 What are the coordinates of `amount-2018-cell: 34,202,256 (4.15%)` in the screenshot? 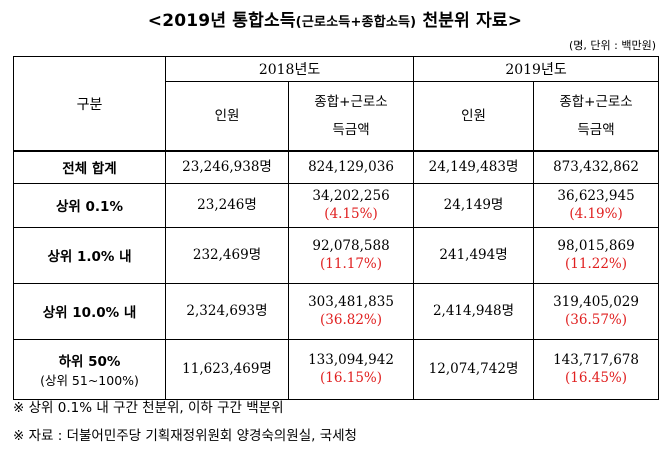 It's located at (351, 205).